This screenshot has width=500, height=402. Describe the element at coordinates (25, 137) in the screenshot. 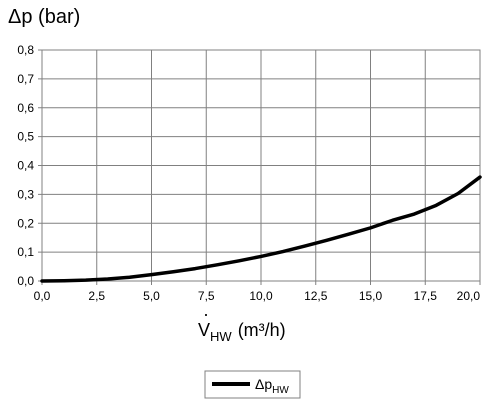

I see `y-tick-label: 0,5` at that location.